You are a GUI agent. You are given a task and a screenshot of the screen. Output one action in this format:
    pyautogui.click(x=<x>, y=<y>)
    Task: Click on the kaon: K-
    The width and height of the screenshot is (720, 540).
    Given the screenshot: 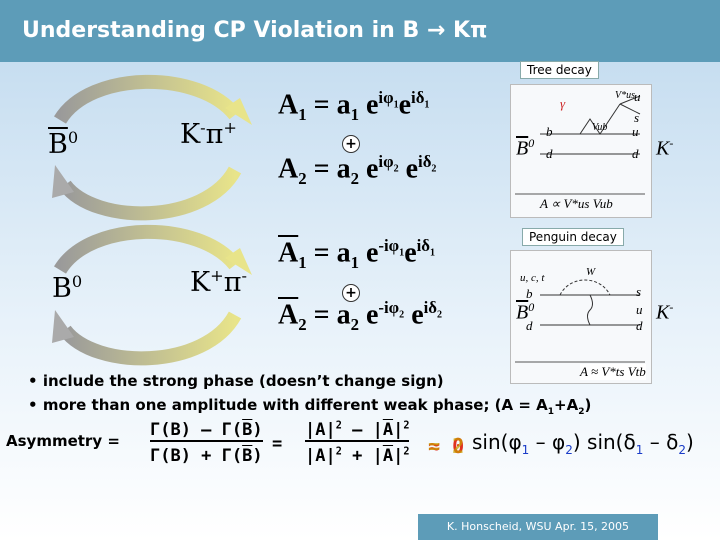 What is the action you would take?
    pyautogui.click(x=664, y=148)
    